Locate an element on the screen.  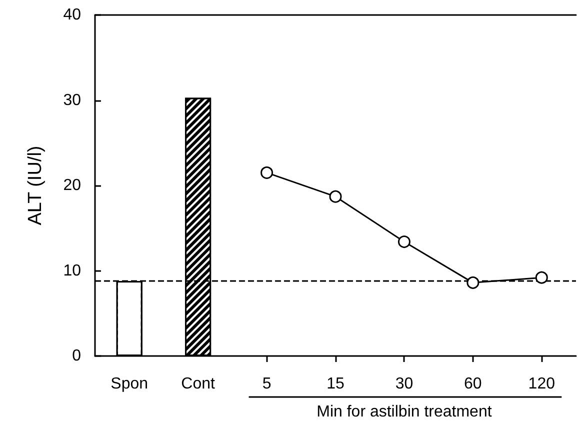
x-tick-label: 15 is located at coordinates (335, 384).